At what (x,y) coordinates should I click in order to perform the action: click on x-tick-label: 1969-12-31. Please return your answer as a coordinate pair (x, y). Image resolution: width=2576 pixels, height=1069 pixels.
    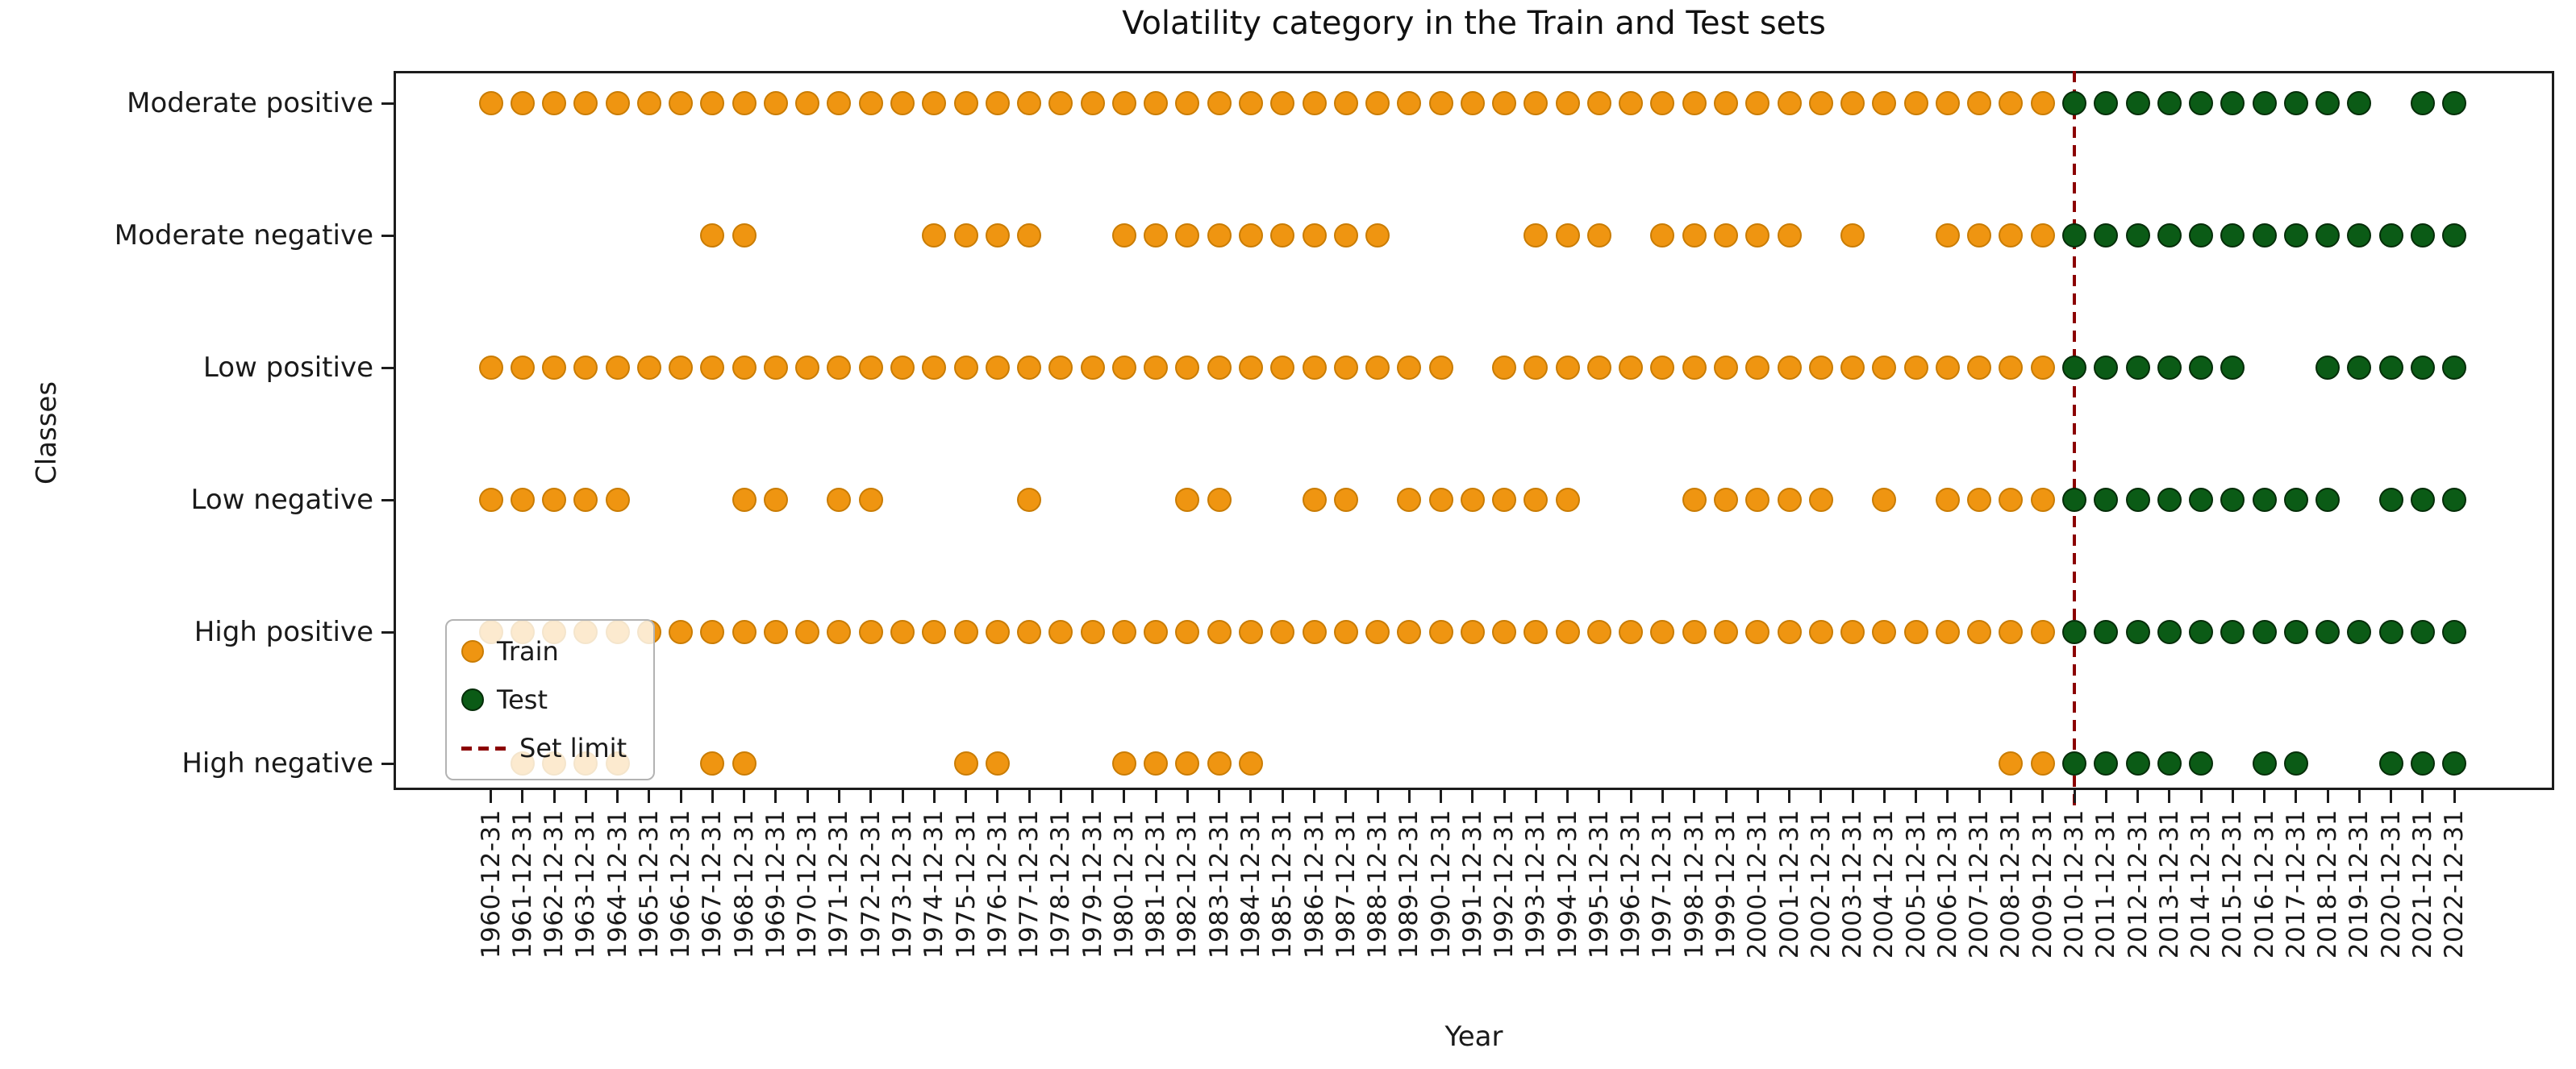
    Looking at the image, I should click on (775, 884).